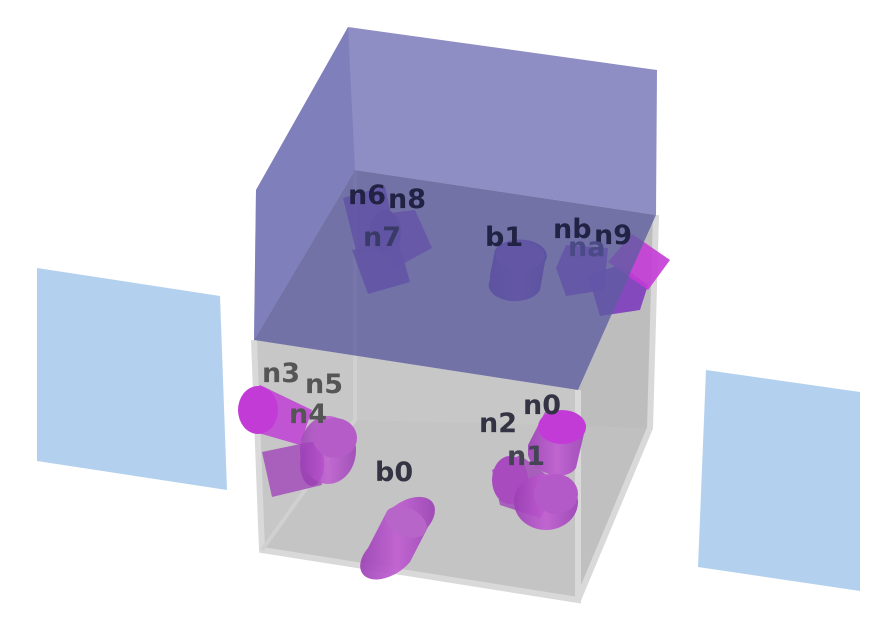 This screenshot has height=624, width=888. I want to click on label-n9: n9, so click(613, 235).